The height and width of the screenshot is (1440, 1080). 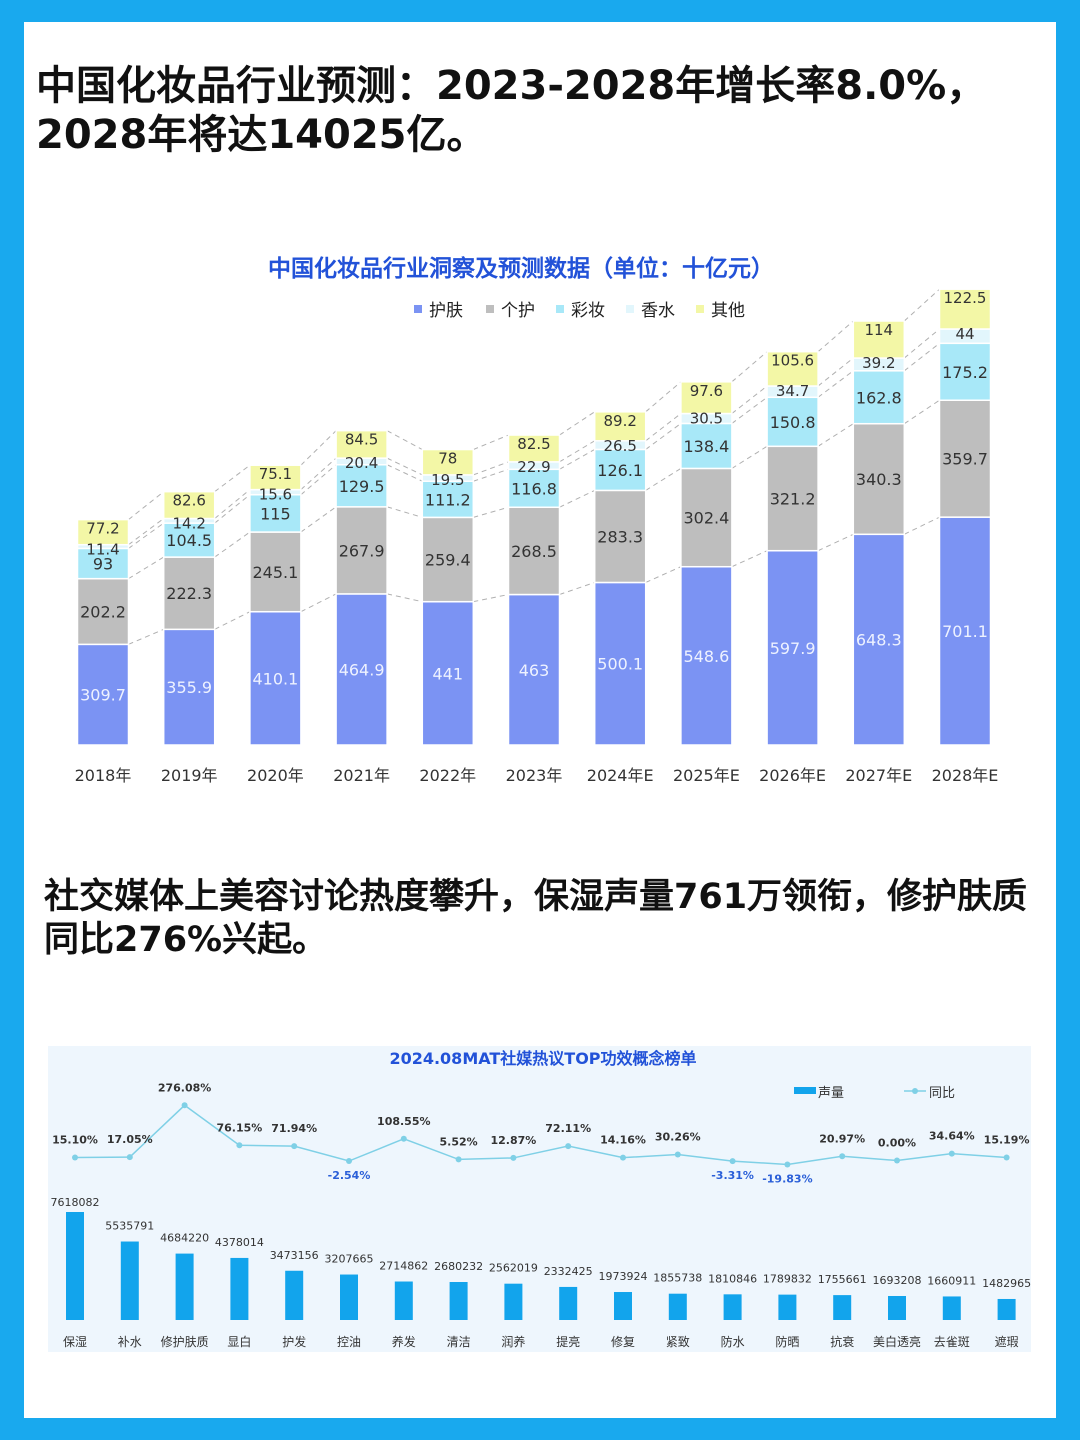 I want to click on data-label-4-2: 111.2, so click(x=448, y=499).